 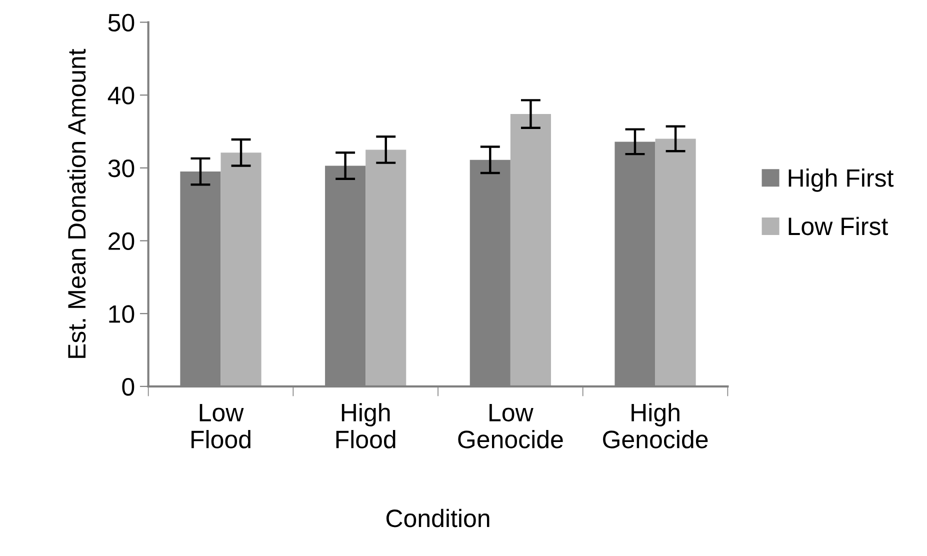 What do you see at coordinates (121, 95) in the screenshot?
I see `y-tick-label: 40` at bounding box center [121, 95].